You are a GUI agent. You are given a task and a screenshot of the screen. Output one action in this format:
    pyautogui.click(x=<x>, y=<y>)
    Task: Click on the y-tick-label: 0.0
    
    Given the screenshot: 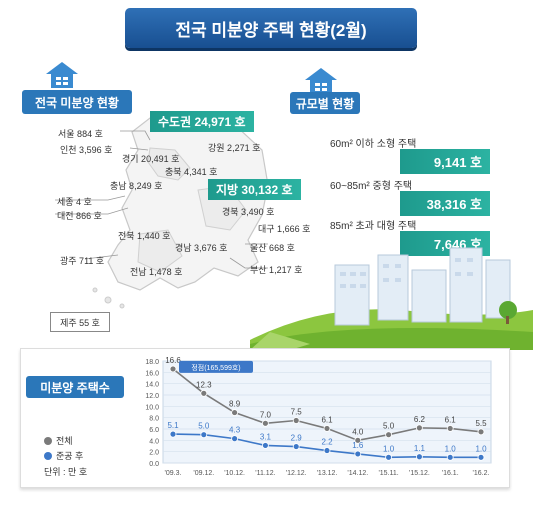 What is the action you would take?
    pyautogui.click(x=154, y=464)
    